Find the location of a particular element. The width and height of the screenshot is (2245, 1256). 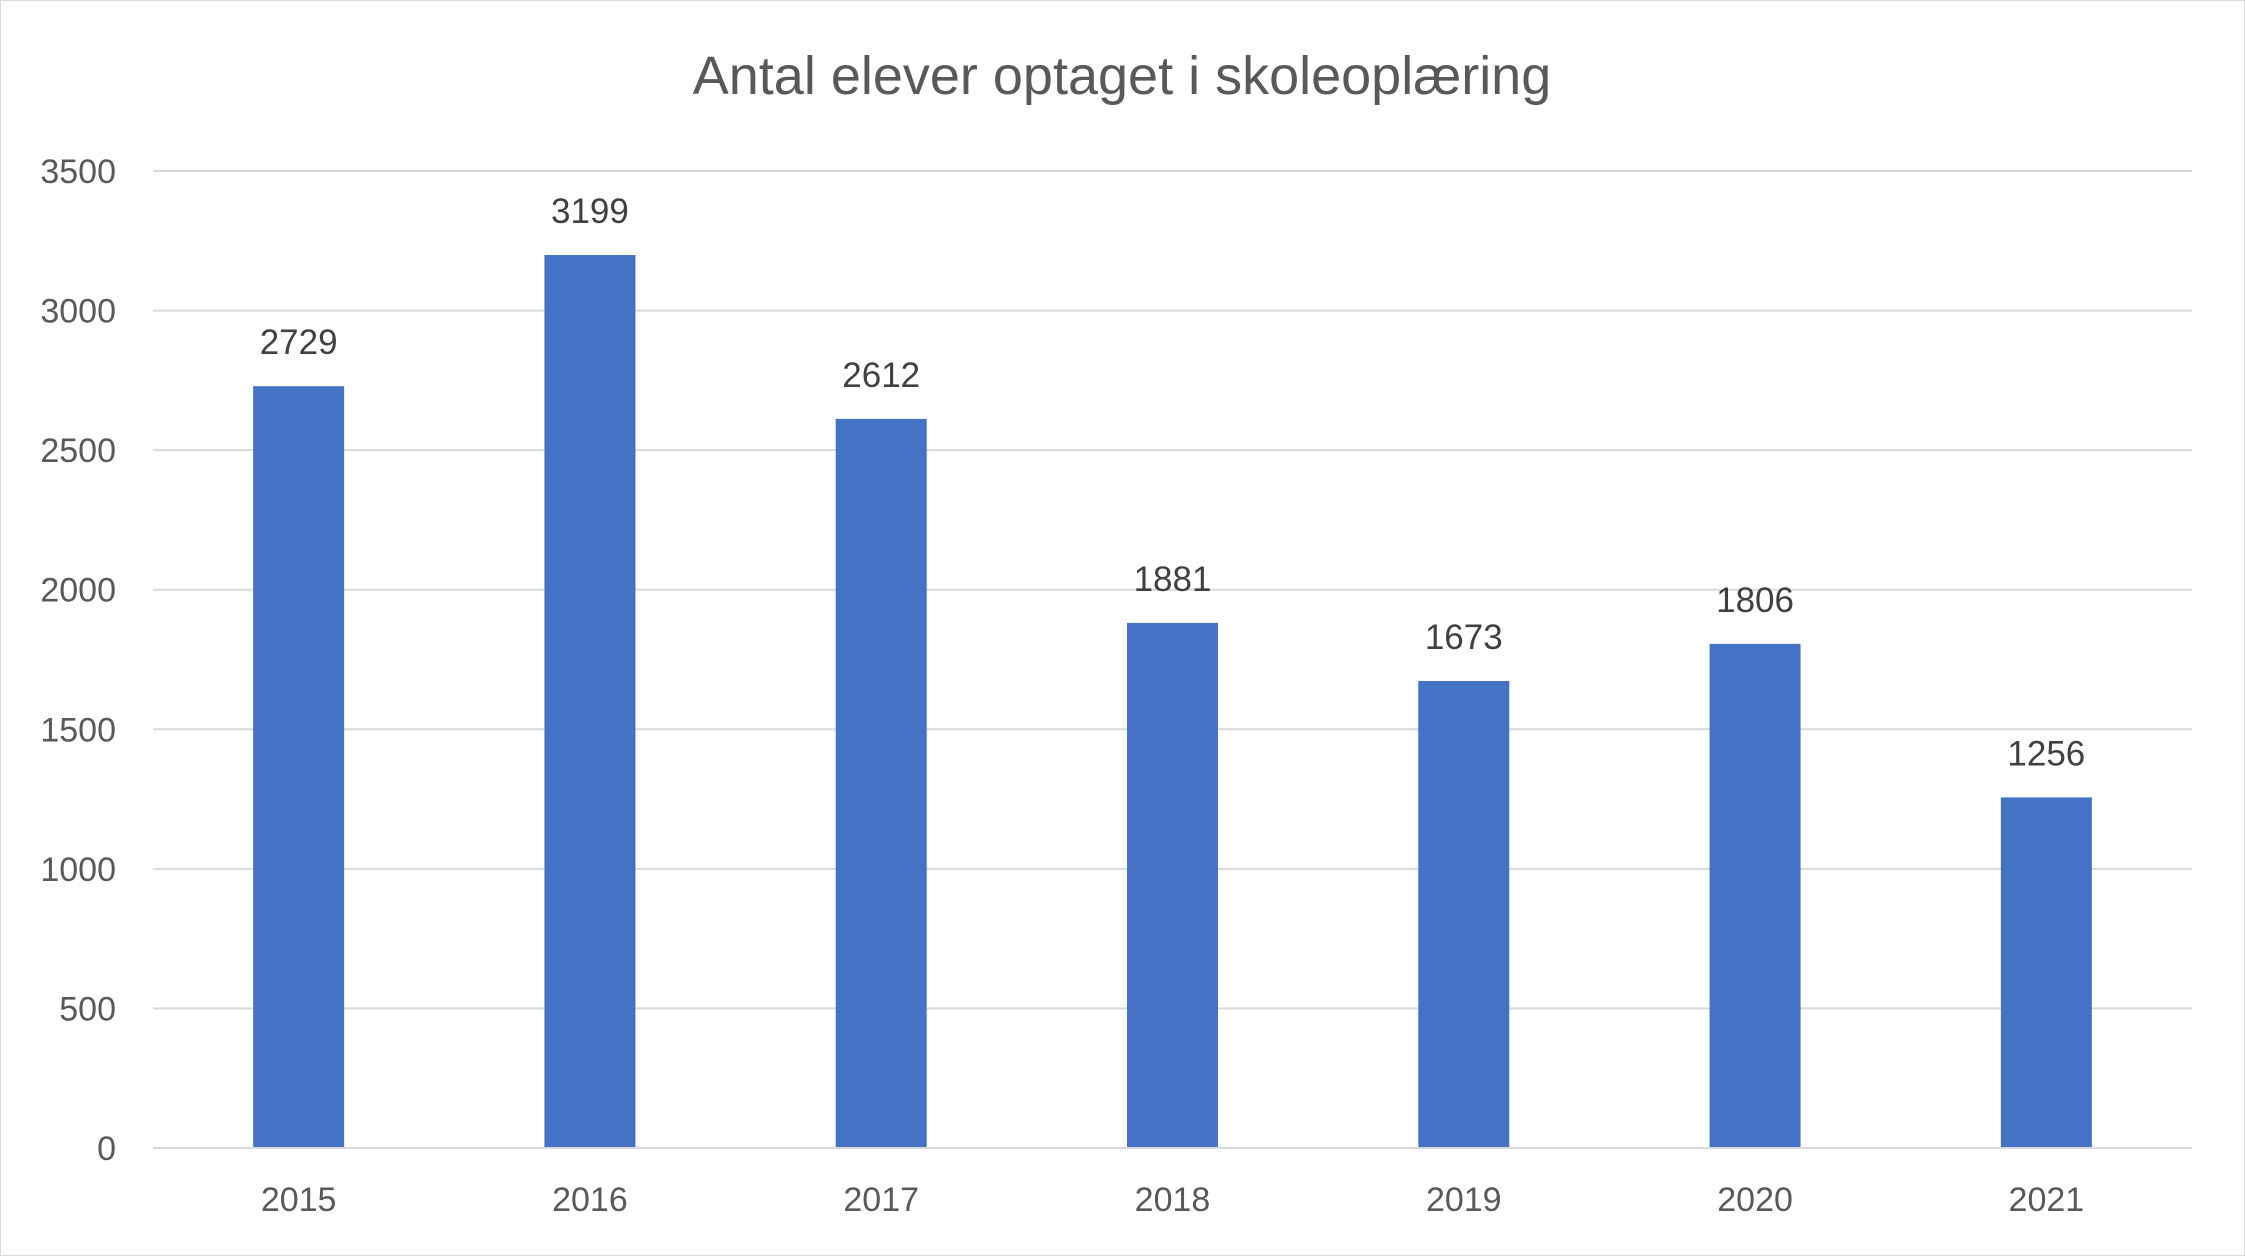

data-label: 3199 is located at coordinates (590, 211).